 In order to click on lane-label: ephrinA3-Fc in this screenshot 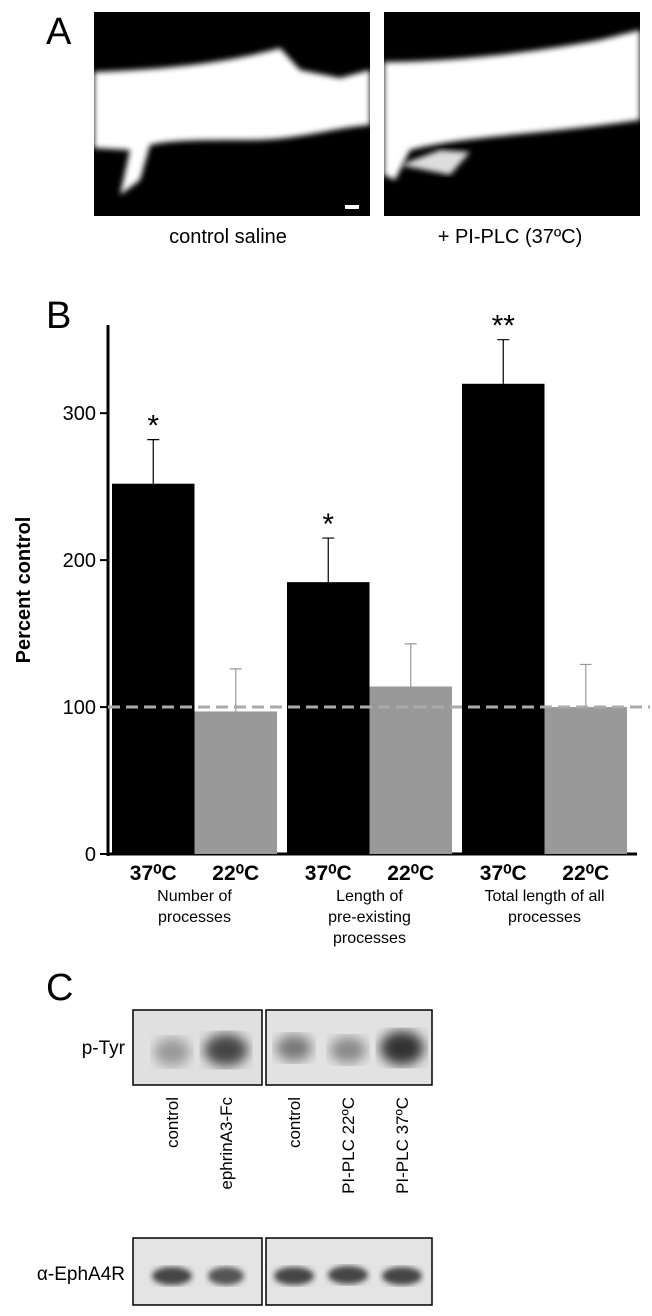, I will do `click(226, 1143)`.